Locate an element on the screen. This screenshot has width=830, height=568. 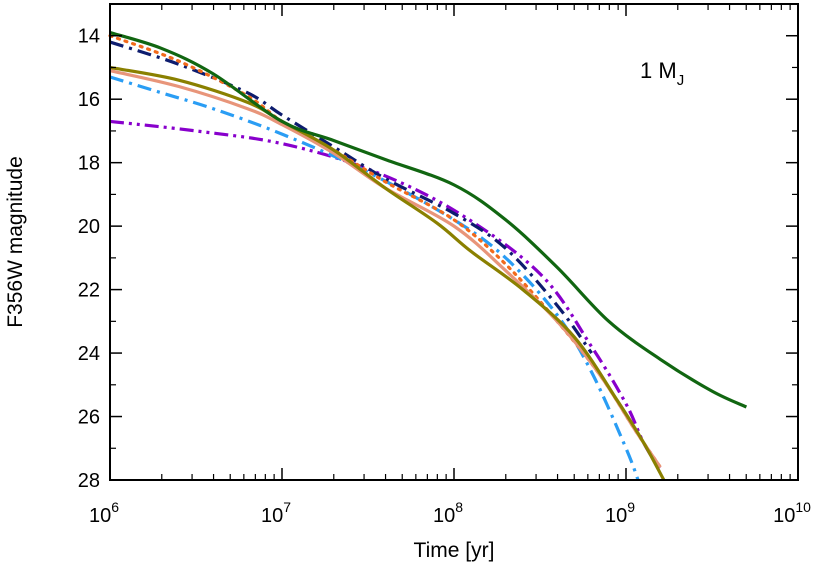
y-tick-label: 20 is located at coordinates (89, 227).